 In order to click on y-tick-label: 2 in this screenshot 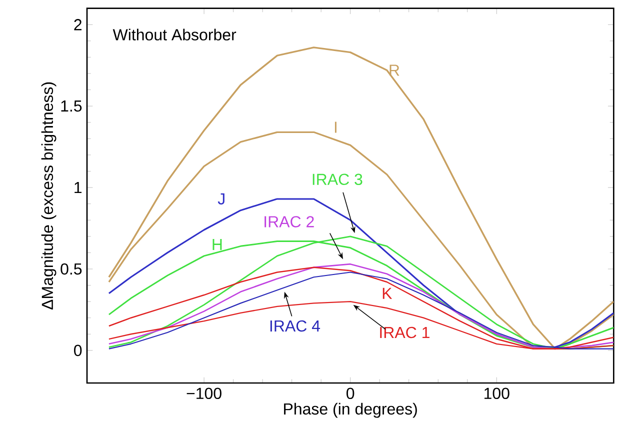, I will do `click(78, 24)`.